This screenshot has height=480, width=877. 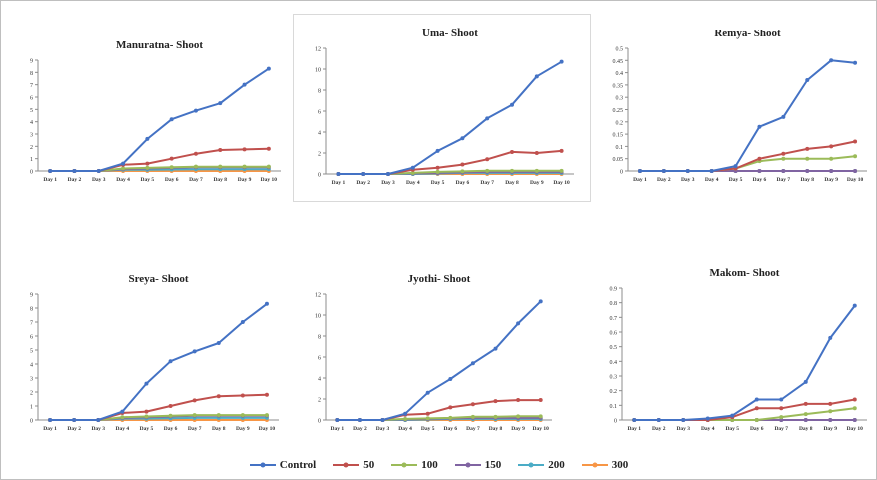 I want to click on x-tick-label: Day 8, so click(x=806, y=429).